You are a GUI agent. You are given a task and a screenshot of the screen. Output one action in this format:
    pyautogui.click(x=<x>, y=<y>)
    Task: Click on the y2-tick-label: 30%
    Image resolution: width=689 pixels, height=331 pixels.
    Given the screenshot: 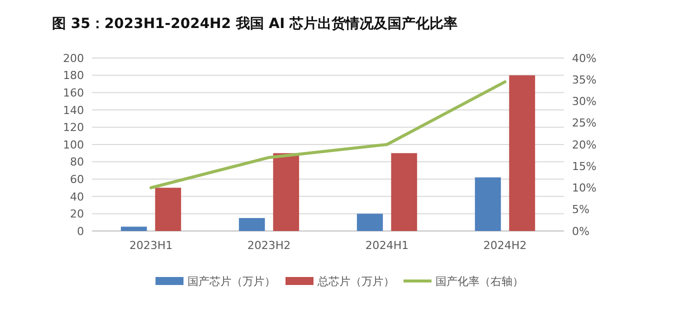 What is the action you would take?
    pyautogui.click(x=584, y=101)
    